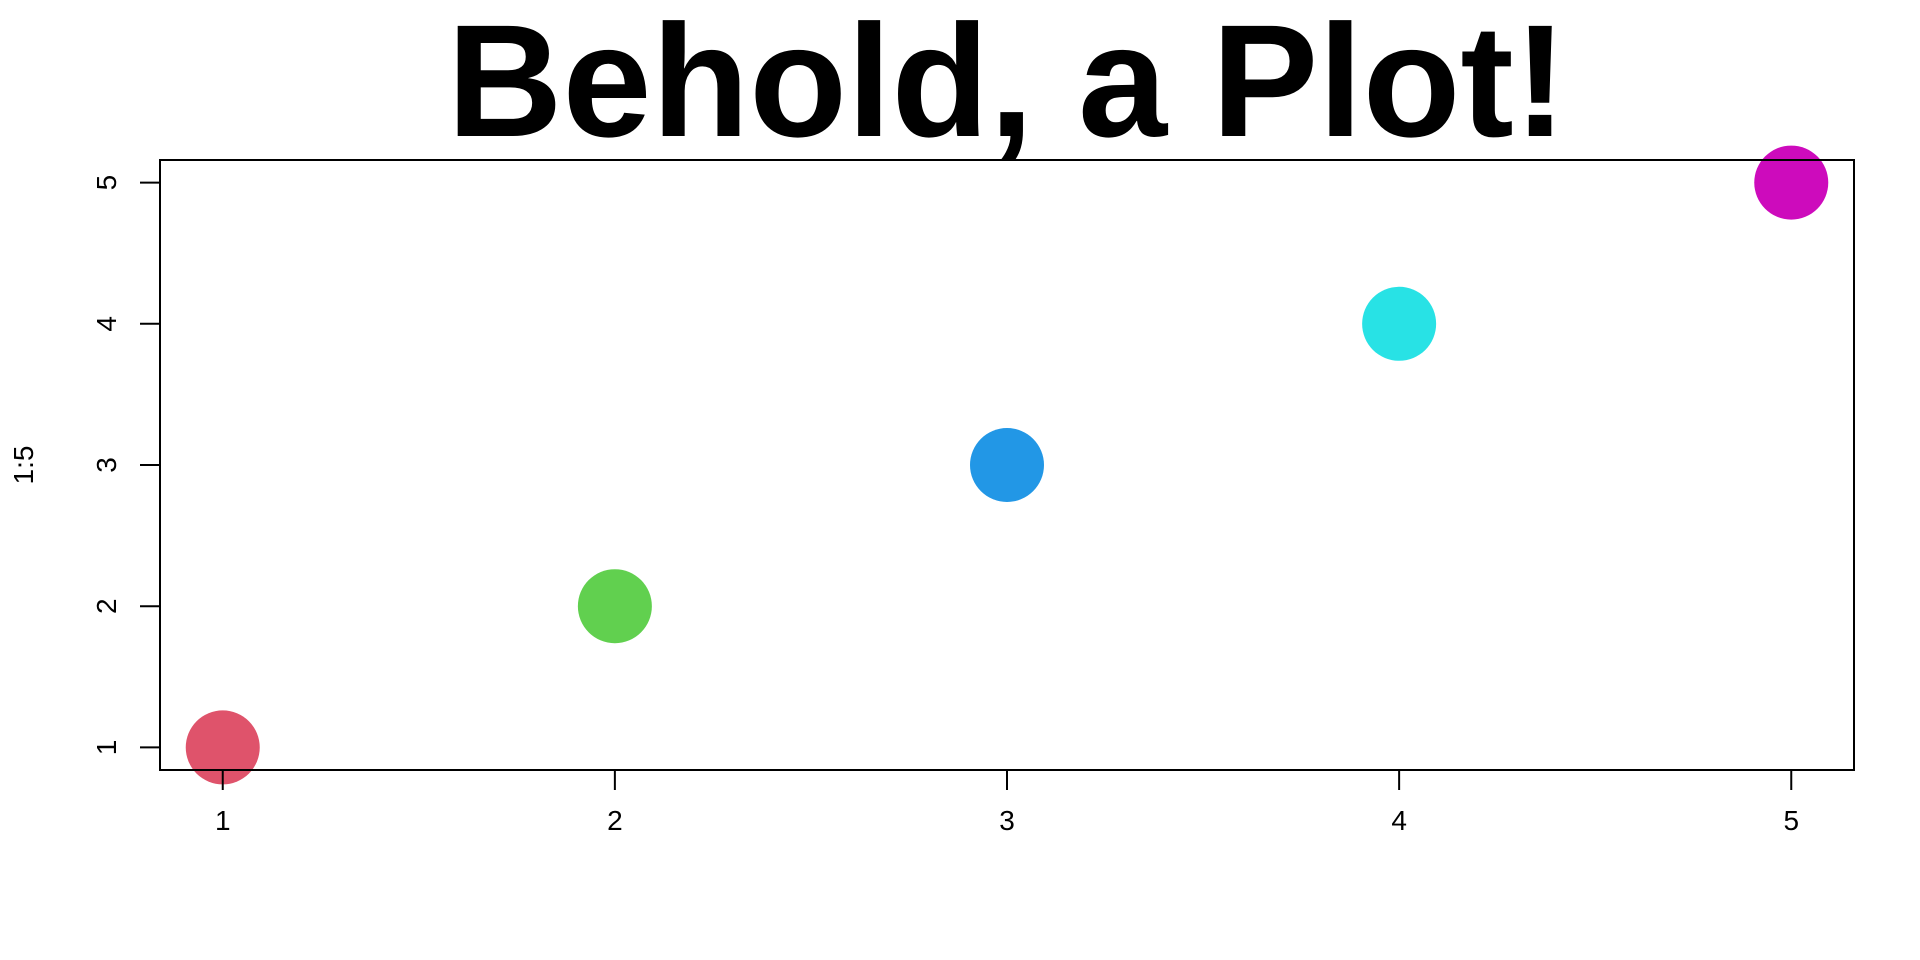 This screenshot has width=1920, height=960. I want to click on y-tick-label-2: 2, so click(106, 606).